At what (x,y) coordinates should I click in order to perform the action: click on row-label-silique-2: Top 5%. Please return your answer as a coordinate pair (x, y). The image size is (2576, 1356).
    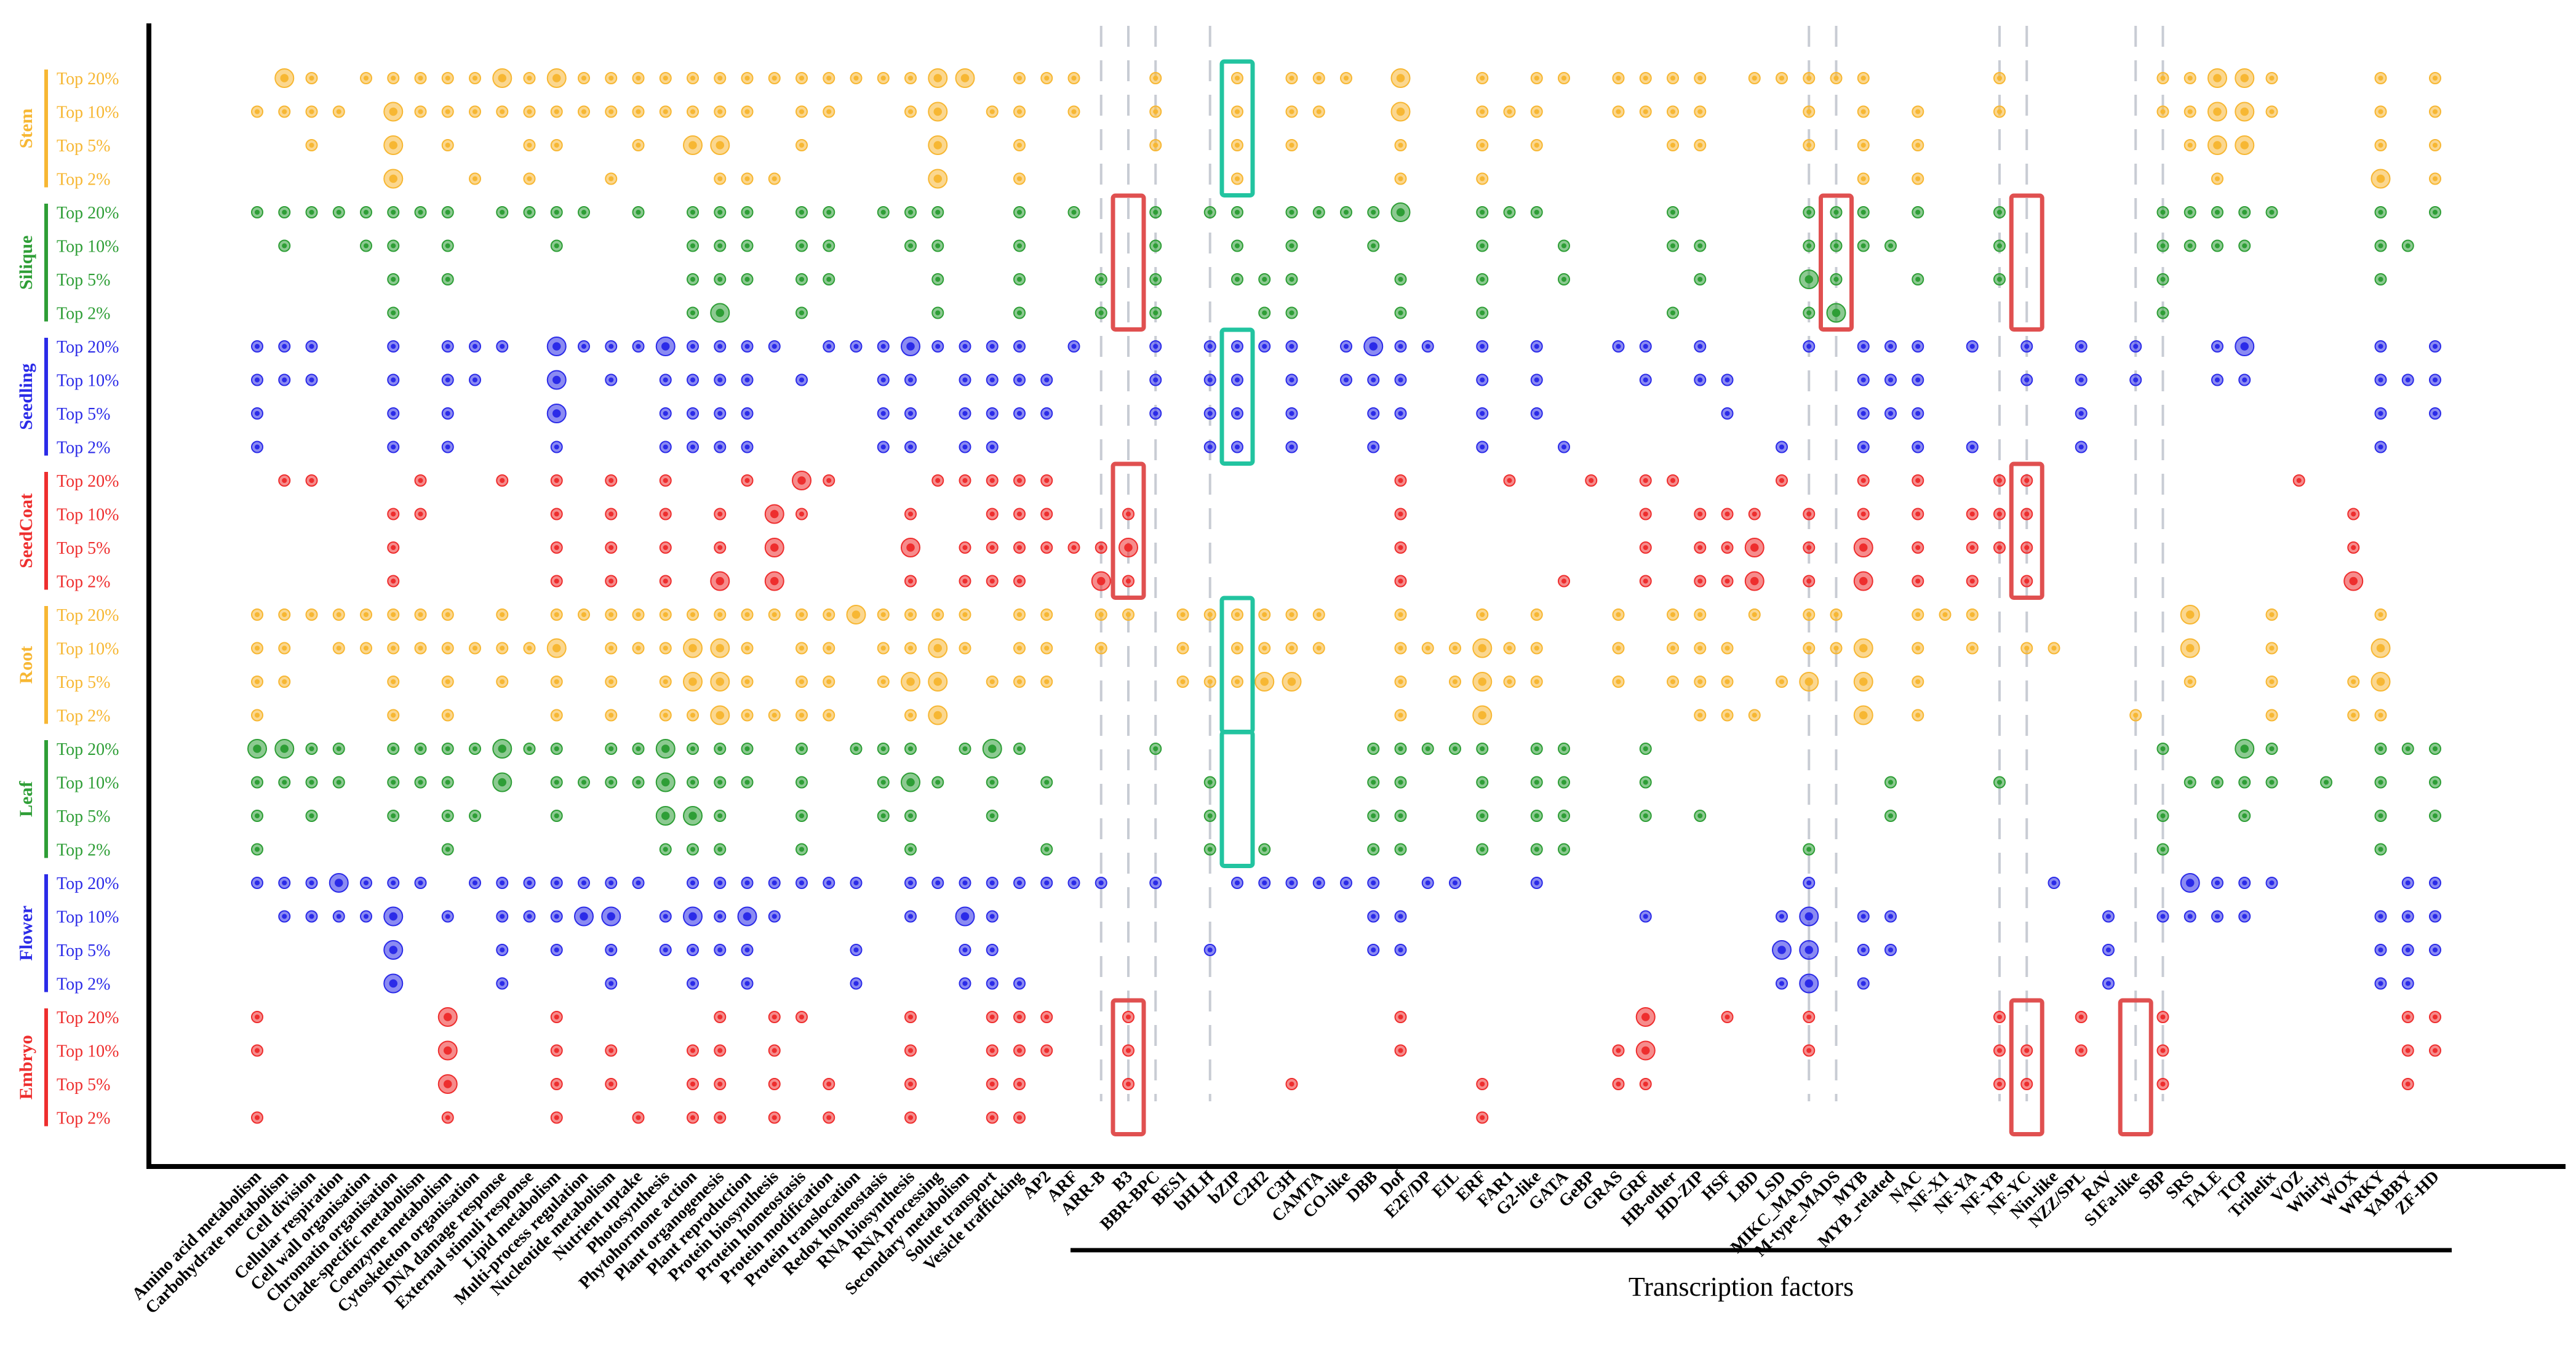
    Looking at the image, I should click on (83, 280).